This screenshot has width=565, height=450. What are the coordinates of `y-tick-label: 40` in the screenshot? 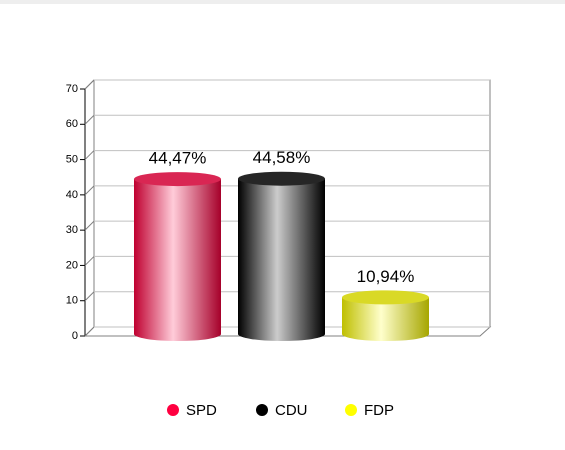 It's located at (72, 195).